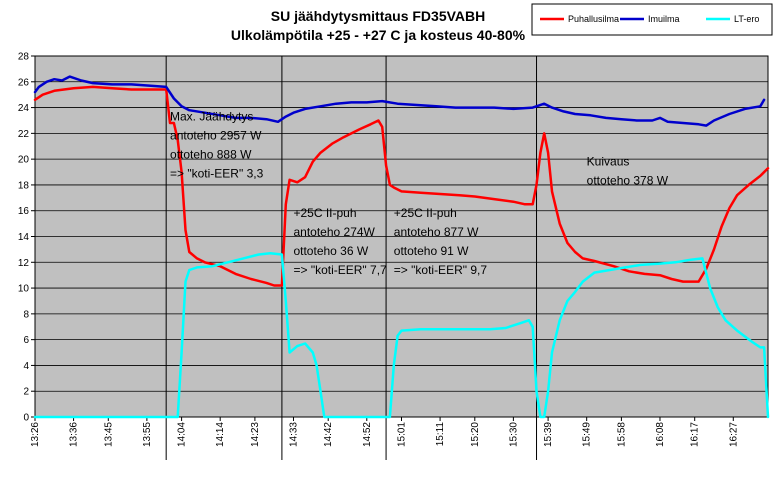 The width and height of the screenshot is (778, 478). Describe the element at coordinates (74, 434) in the screenshot. I see `x-tick-label: 13:36` at that location.